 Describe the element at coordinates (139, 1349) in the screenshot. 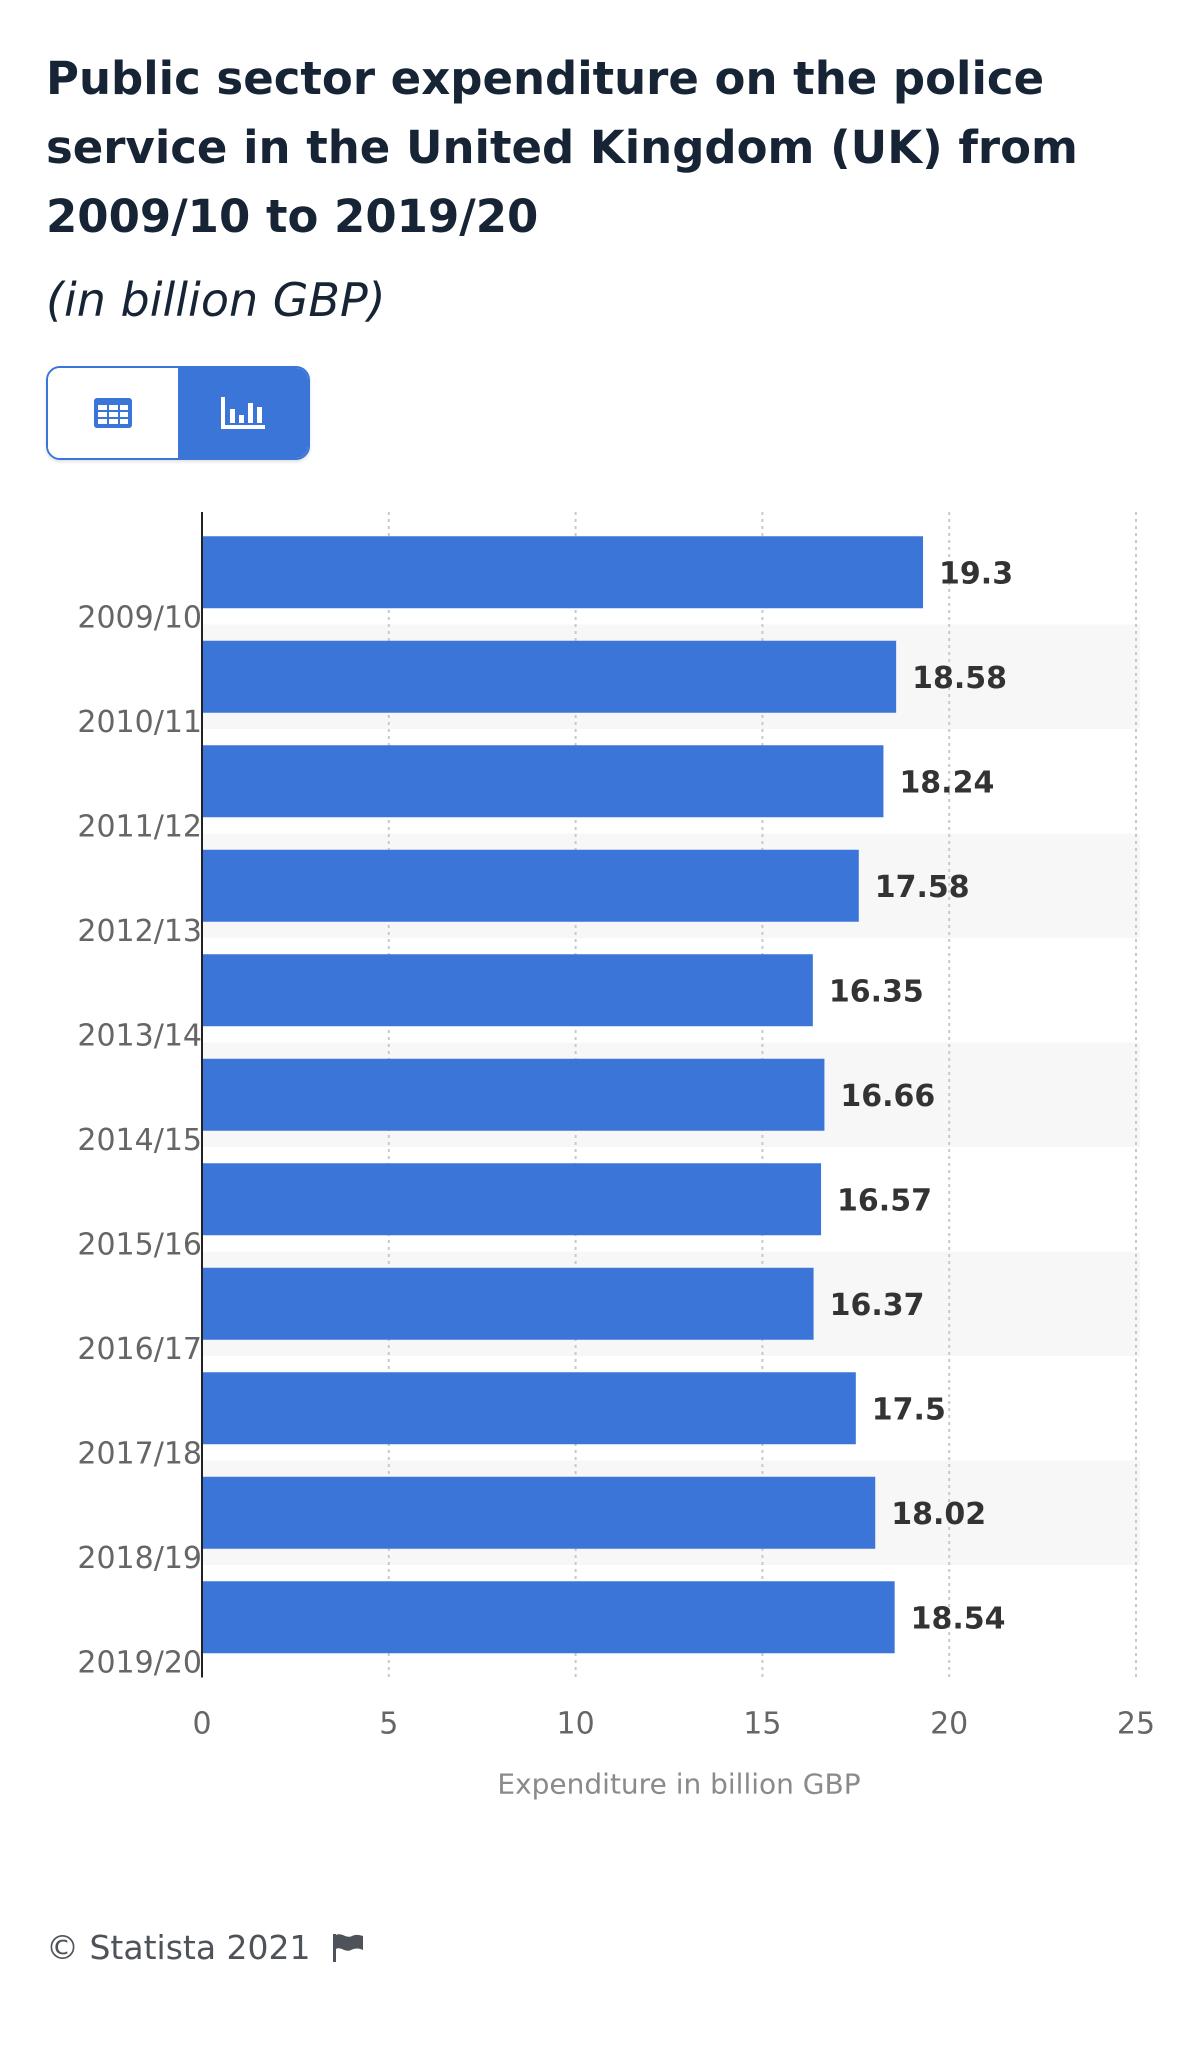

I see `category-label: 2016/17` at that location.